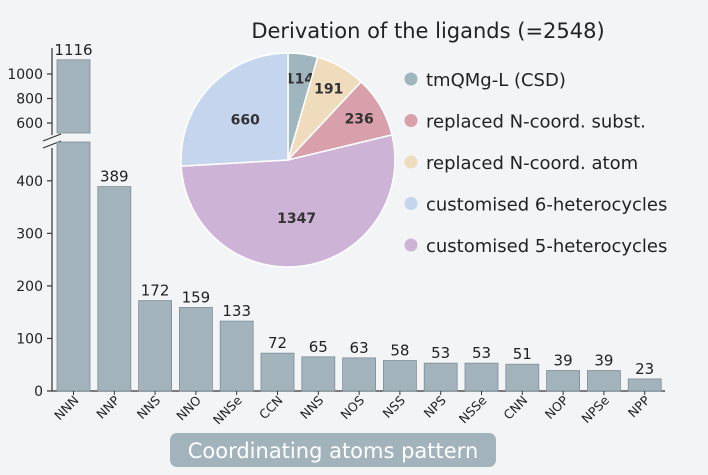 Image resolution: width=708 pixels, height=475 pixels. What do you see at coordinates (546, 246) in the screenshot?
I see `legend-label: customised 5-heterocycles` at bounding box center [546, 246].